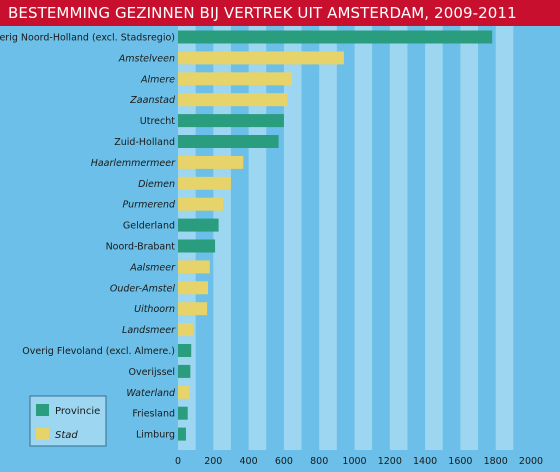 This screenshot has width=560, height=472. I want to click on category-label: Noord-Brabant, so click(141, 247).